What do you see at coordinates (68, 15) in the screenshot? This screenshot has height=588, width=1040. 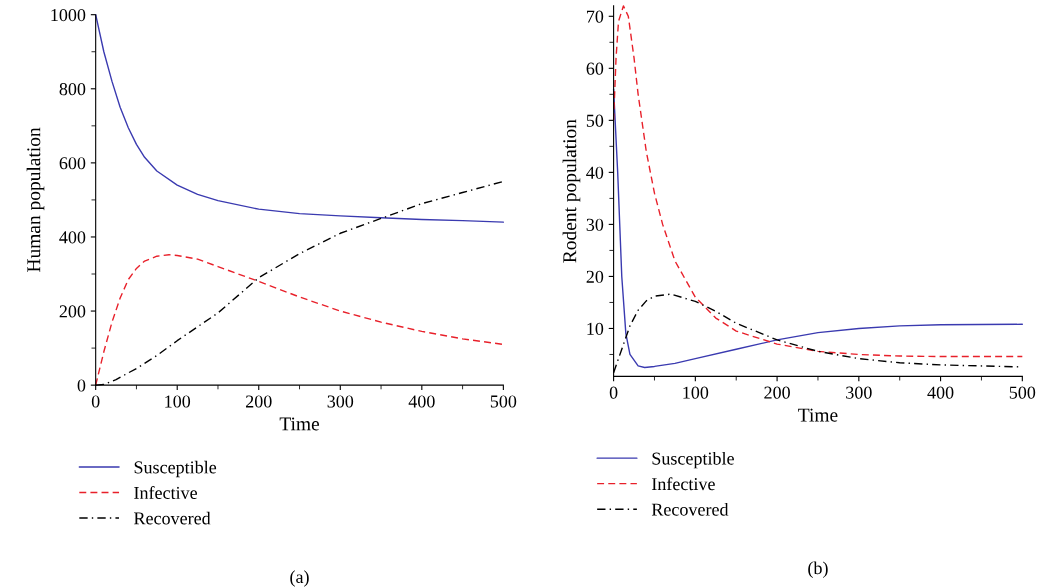 I see `y-tick-label: 1000` at bounding box center [68, 15].